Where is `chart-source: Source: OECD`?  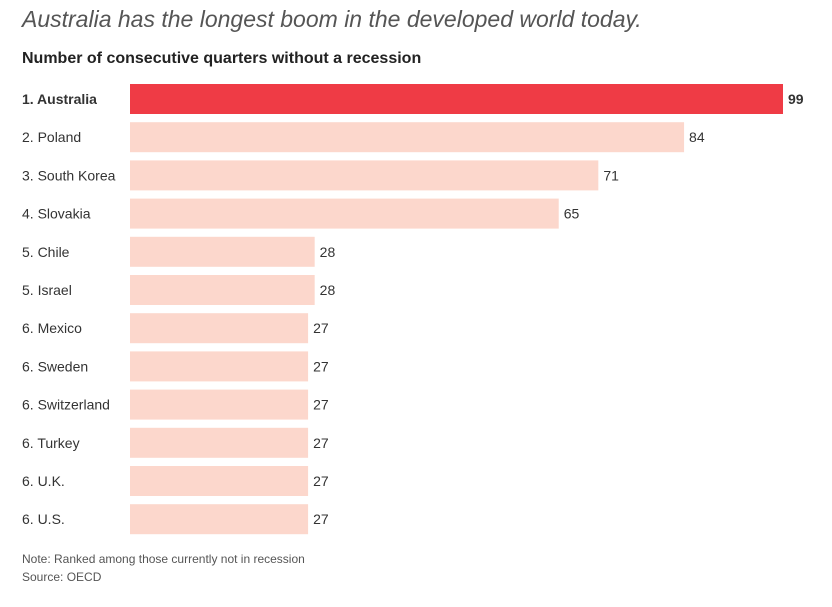
chart-source: Source: OECD is located at coordinates (62, 577).